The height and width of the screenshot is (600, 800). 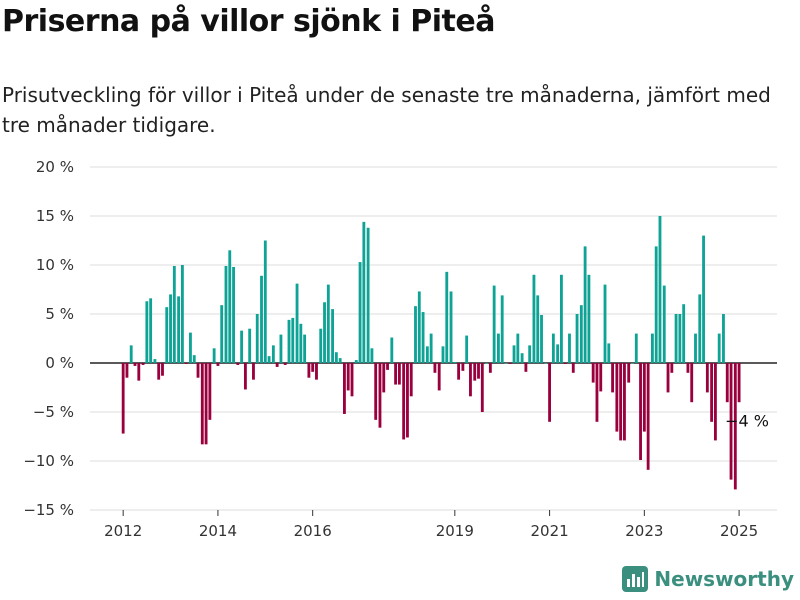 What do you see at coordinates (218, 531) in the screenshot?
I see `x-tick-label: 2014` at bounding box center [218, 531].